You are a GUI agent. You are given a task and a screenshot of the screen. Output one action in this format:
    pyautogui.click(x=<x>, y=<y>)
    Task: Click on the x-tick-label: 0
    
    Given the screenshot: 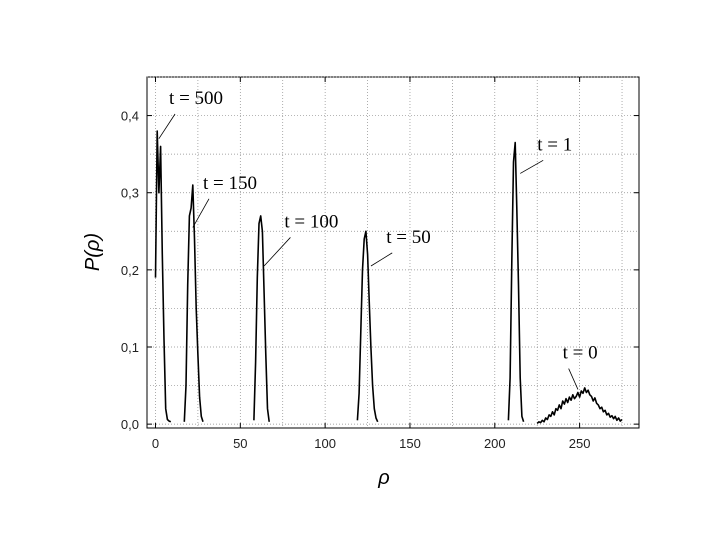 What is the action you would take?
    pyautogui.click(x=155, y=443)
    